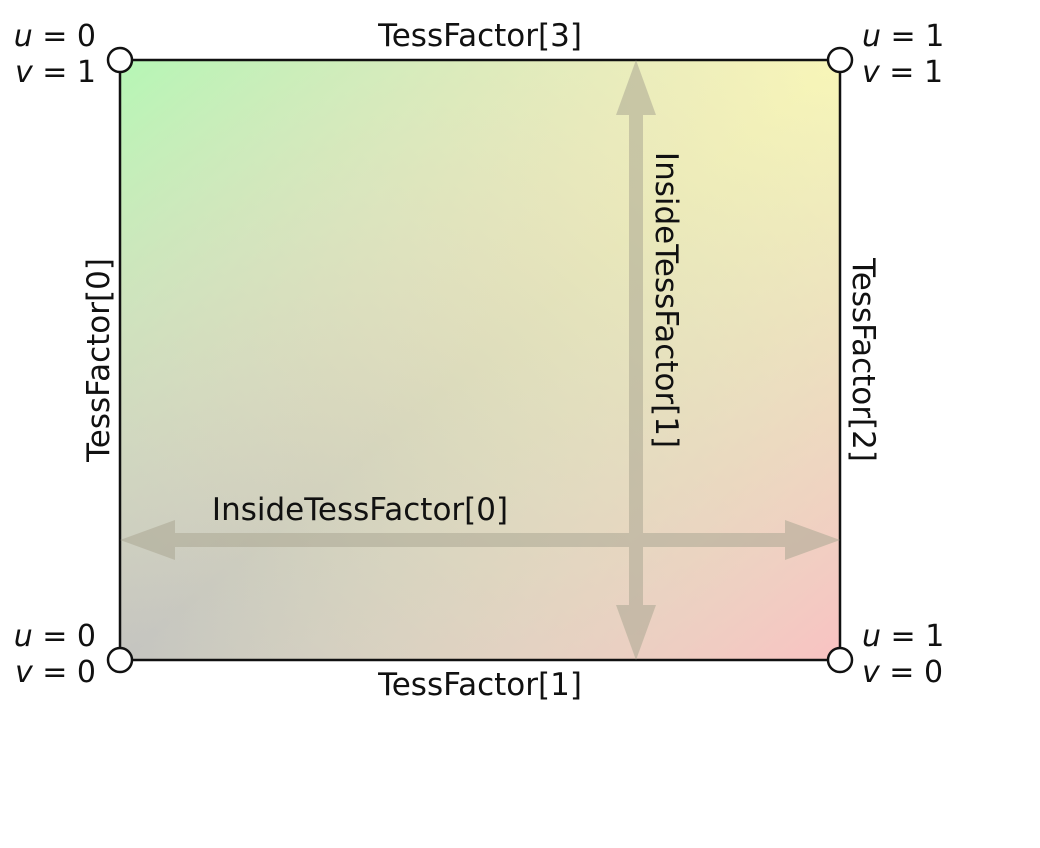 This screenshot has width=1040, height=848. What do you see at coordinates (55, 636) in the screenshot?
I see `corner-bottom-left-u: u = 0` at bounding box center [55, 636].